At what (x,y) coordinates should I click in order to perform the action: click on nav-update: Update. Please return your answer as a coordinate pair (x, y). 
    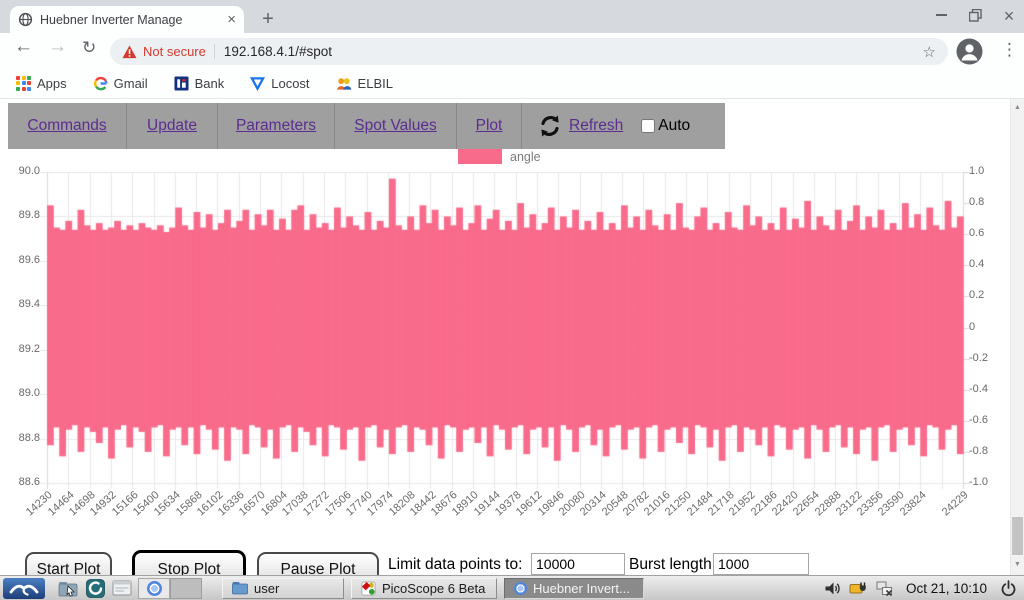
    Looking at the image, I should click on (172, 126).